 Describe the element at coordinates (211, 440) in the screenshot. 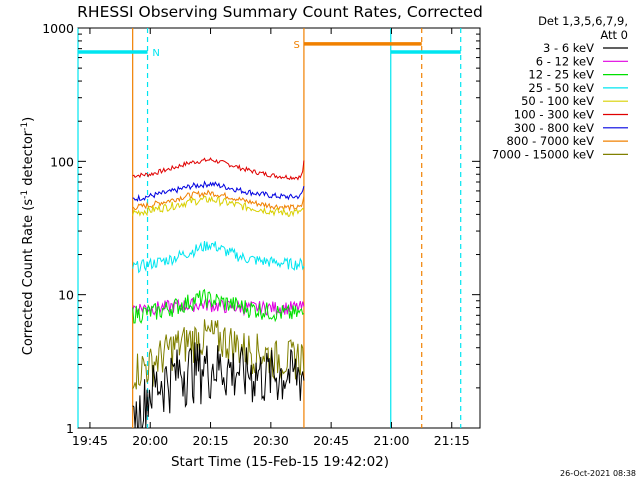

I see `x-tick-label: 20:15` at that location.